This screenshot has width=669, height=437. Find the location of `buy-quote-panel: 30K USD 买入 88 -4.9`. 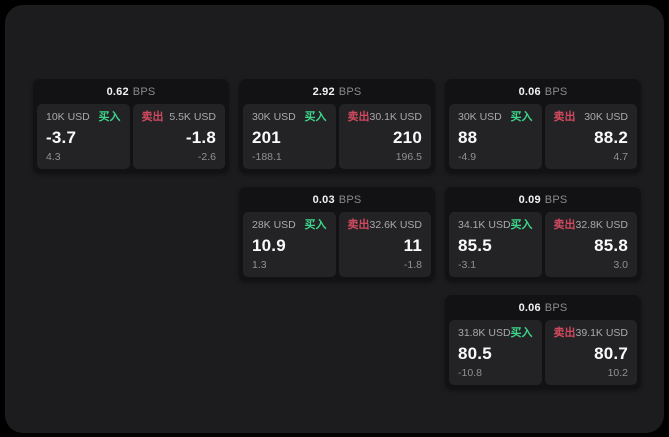

buy-quote-panel: 30K USD 买入 88 -4.9 is located at coordinates (495, 136).